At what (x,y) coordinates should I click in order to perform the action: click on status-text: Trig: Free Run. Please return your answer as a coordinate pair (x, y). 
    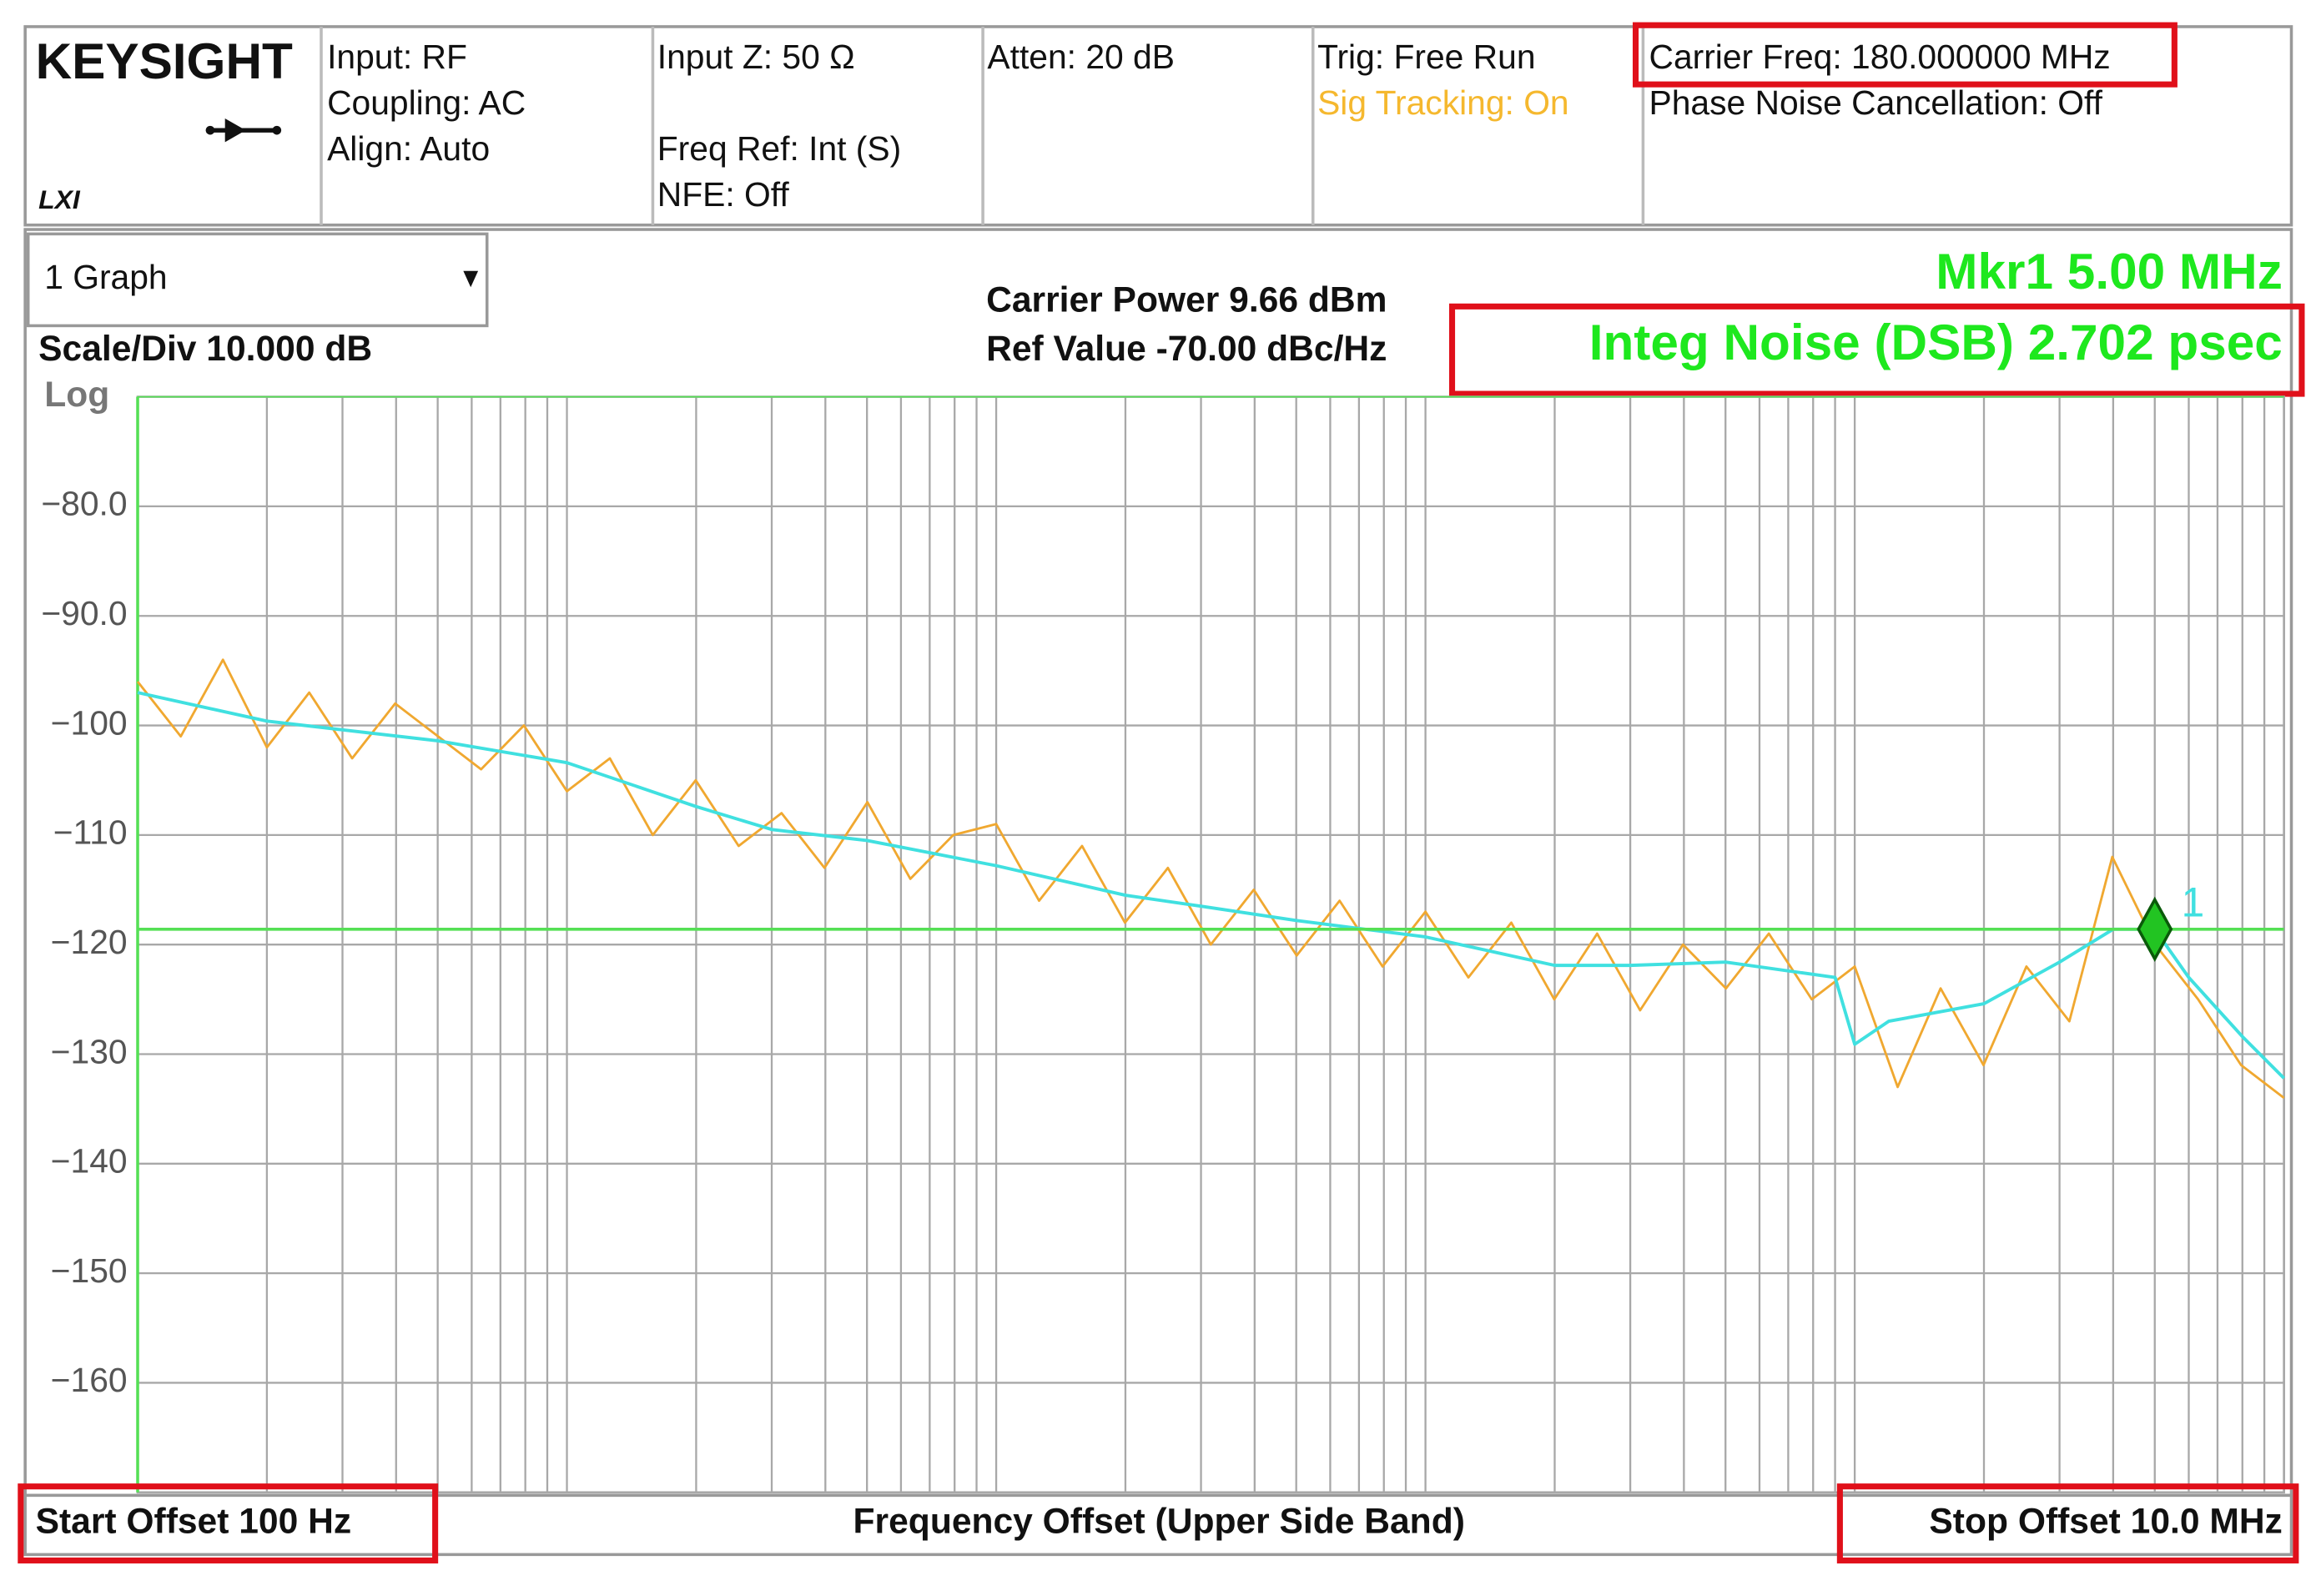
    Looking at the image, I should click on (1426, 57).